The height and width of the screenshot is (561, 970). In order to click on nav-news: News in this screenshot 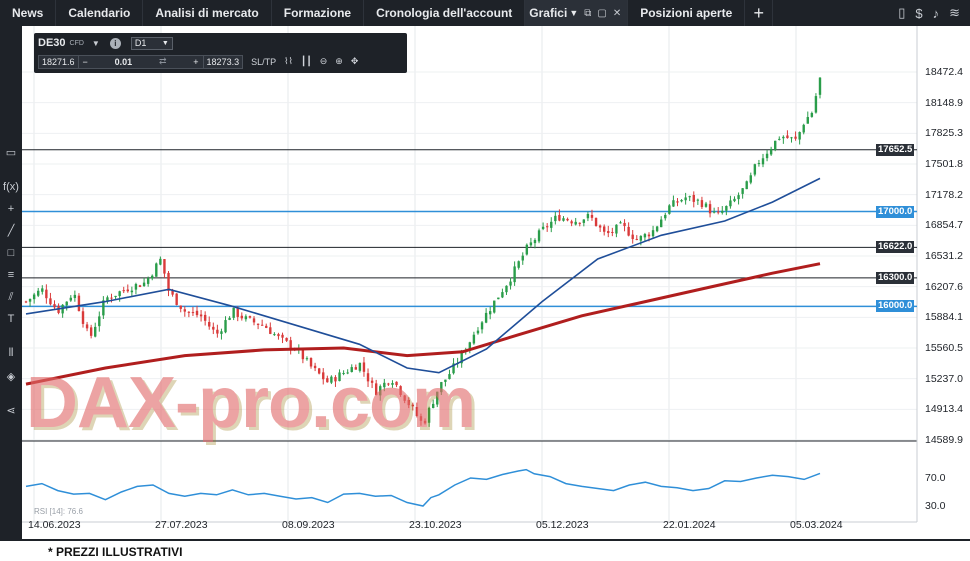, I will do `click(28, 13)`.